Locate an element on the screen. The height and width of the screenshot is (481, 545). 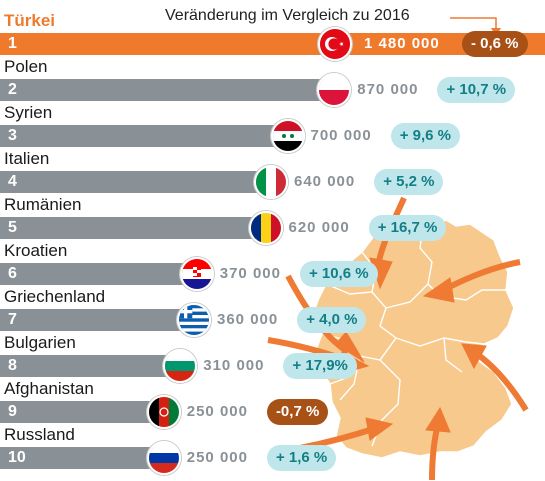
rank-label: 3 is located at coordinates (12, 135).